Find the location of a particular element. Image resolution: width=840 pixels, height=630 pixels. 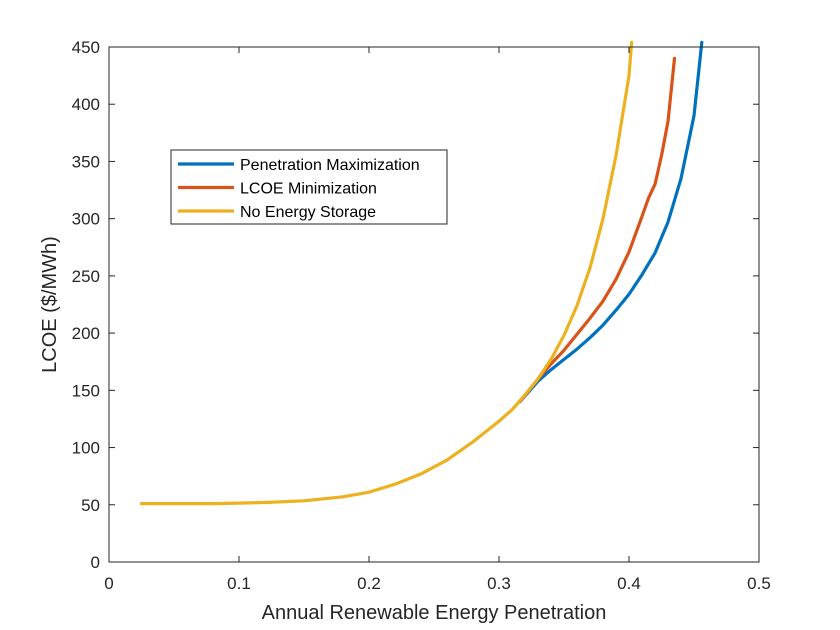

y-tick-label: 350 is located at coordinates (86, 161).